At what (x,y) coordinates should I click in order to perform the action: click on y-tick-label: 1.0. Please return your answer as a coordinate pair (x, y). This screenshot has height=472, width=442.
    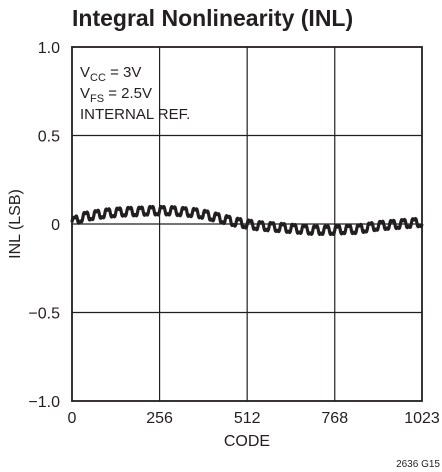
    Looking at the image, I should click on (49, 48).